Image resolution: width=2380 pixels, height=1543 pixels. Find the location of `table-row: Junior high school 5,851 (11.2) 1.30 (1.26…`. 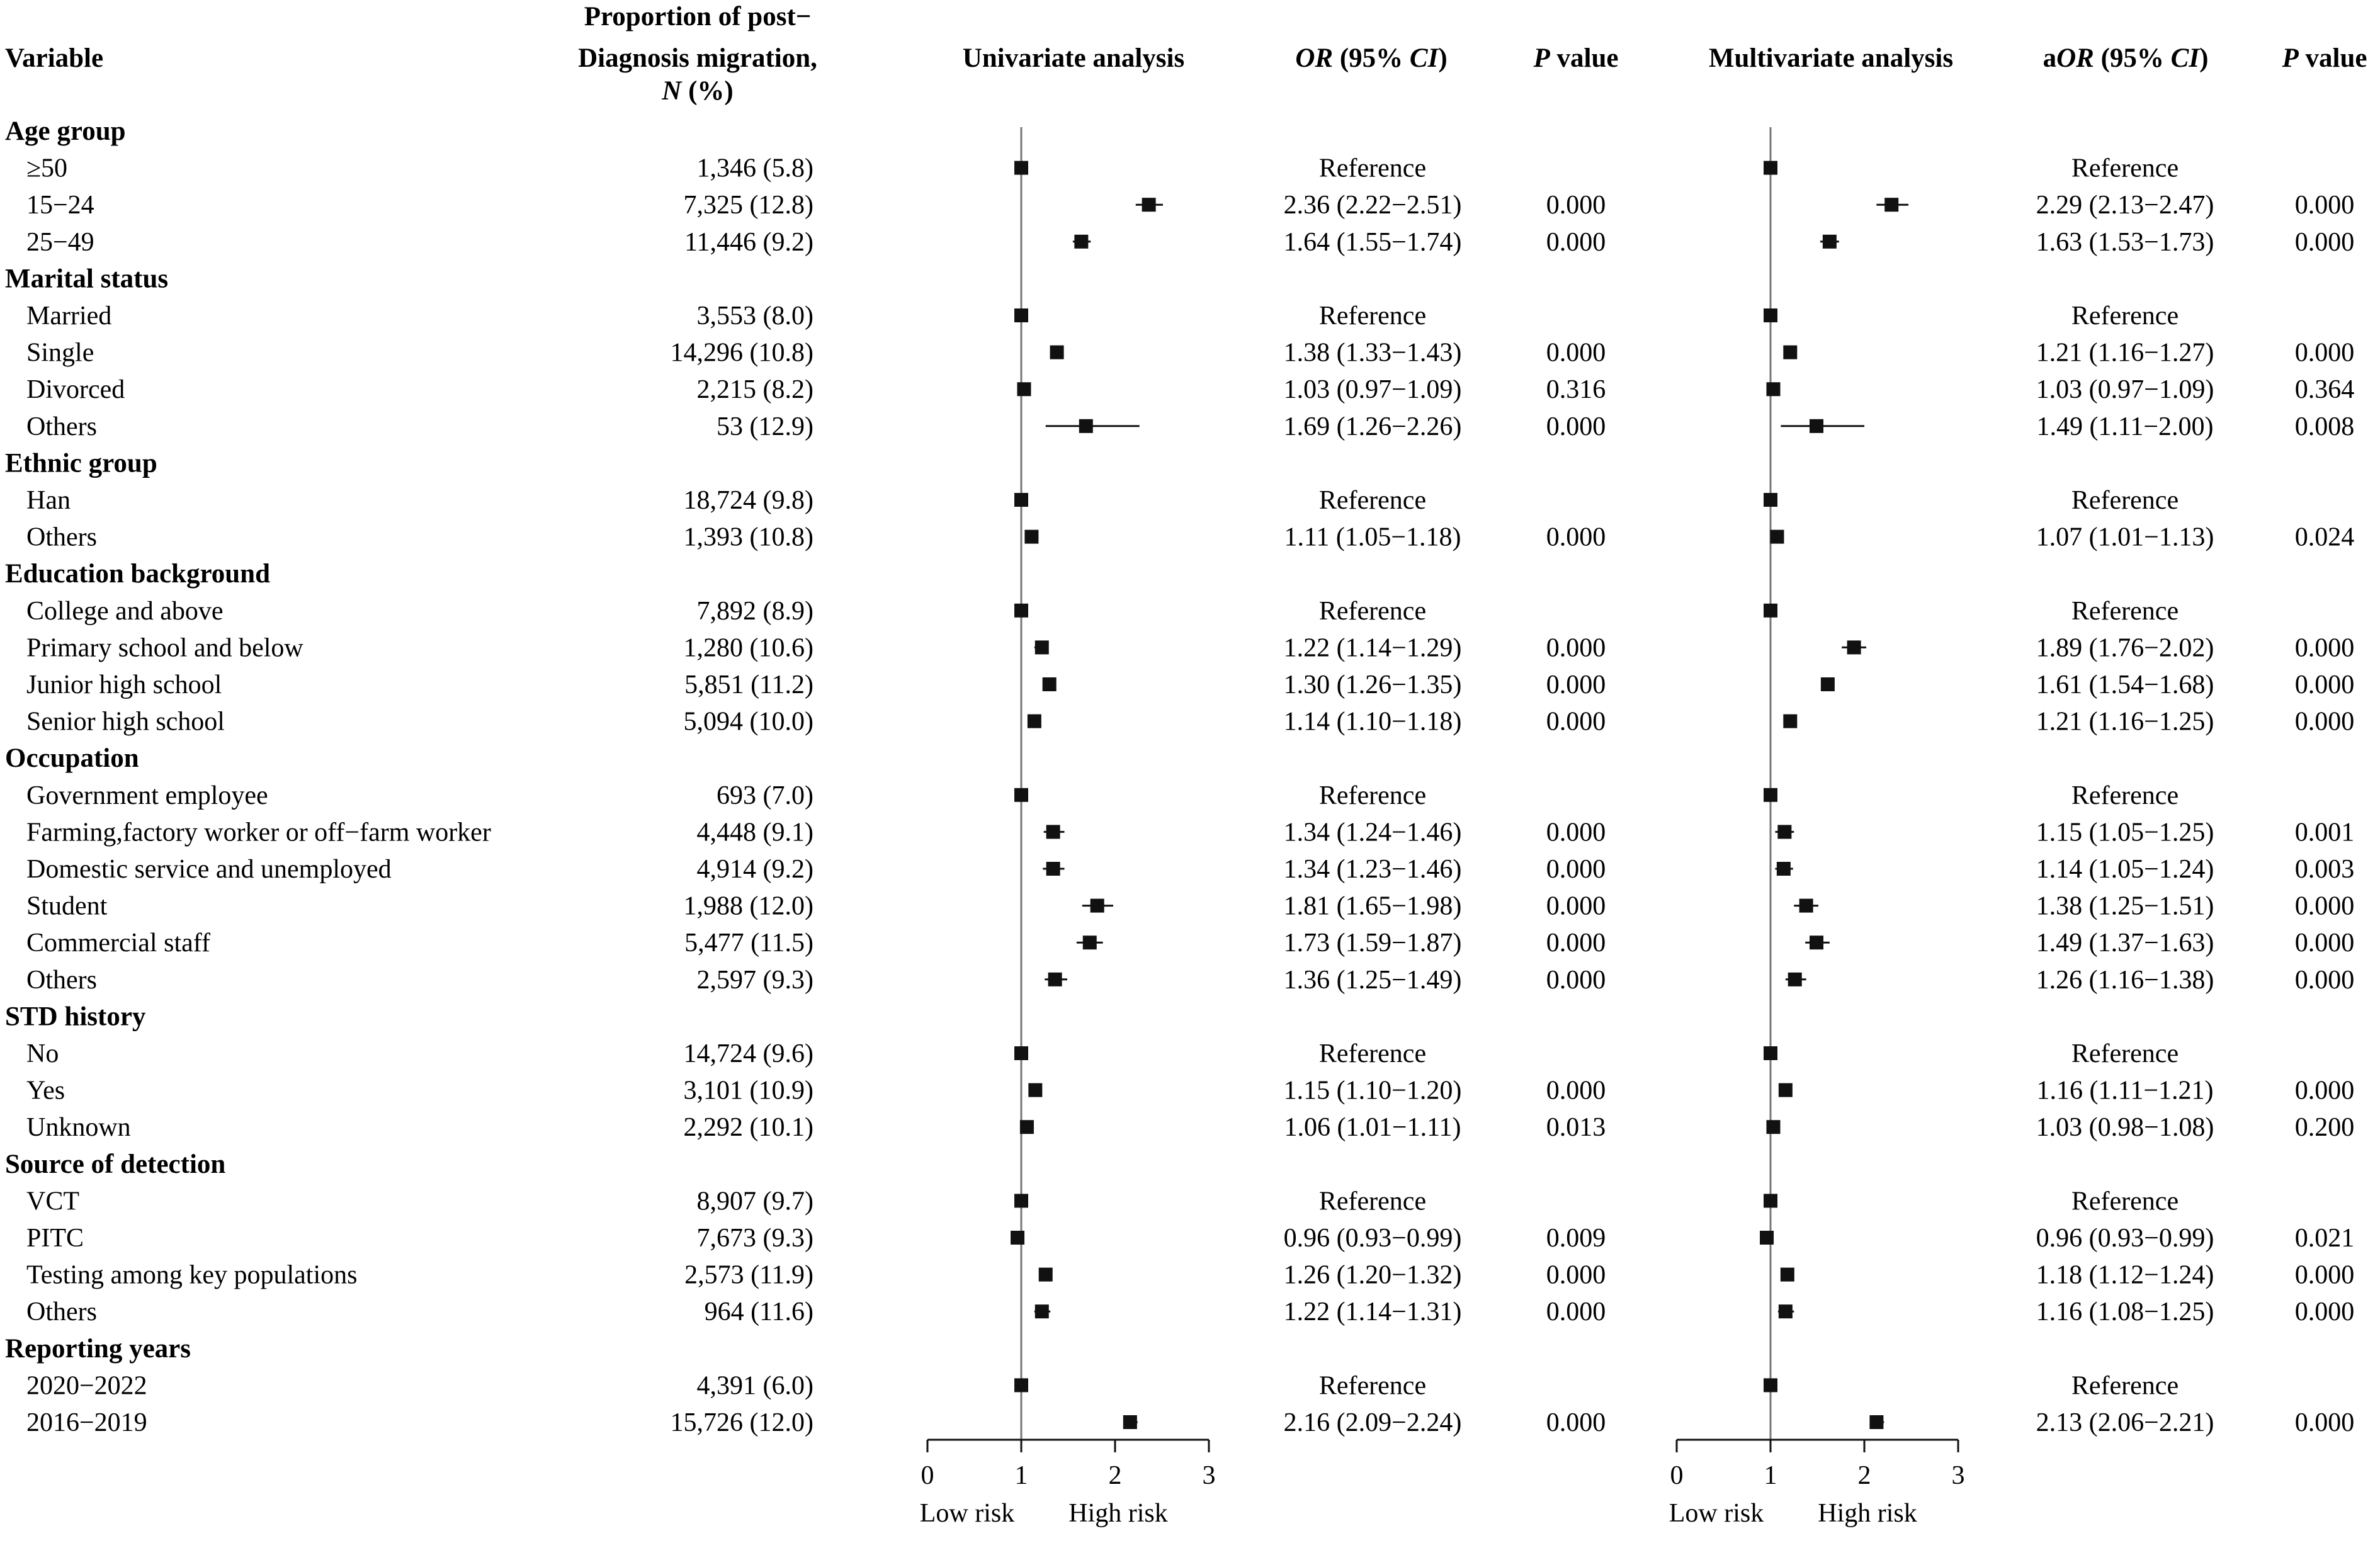

table-row: Junior high school 5,851 (11.2) 1.30 (1.26… is located at coordinates (1190, 685).